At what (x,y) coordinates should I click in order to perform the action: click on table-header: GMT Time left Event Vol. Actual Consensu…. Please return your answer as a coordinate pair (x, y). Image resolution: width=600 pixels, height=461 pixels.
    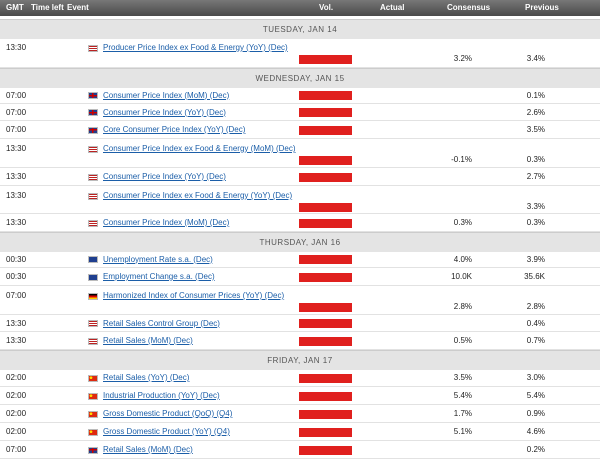
    Looking at the image, I should click on (300, 8).